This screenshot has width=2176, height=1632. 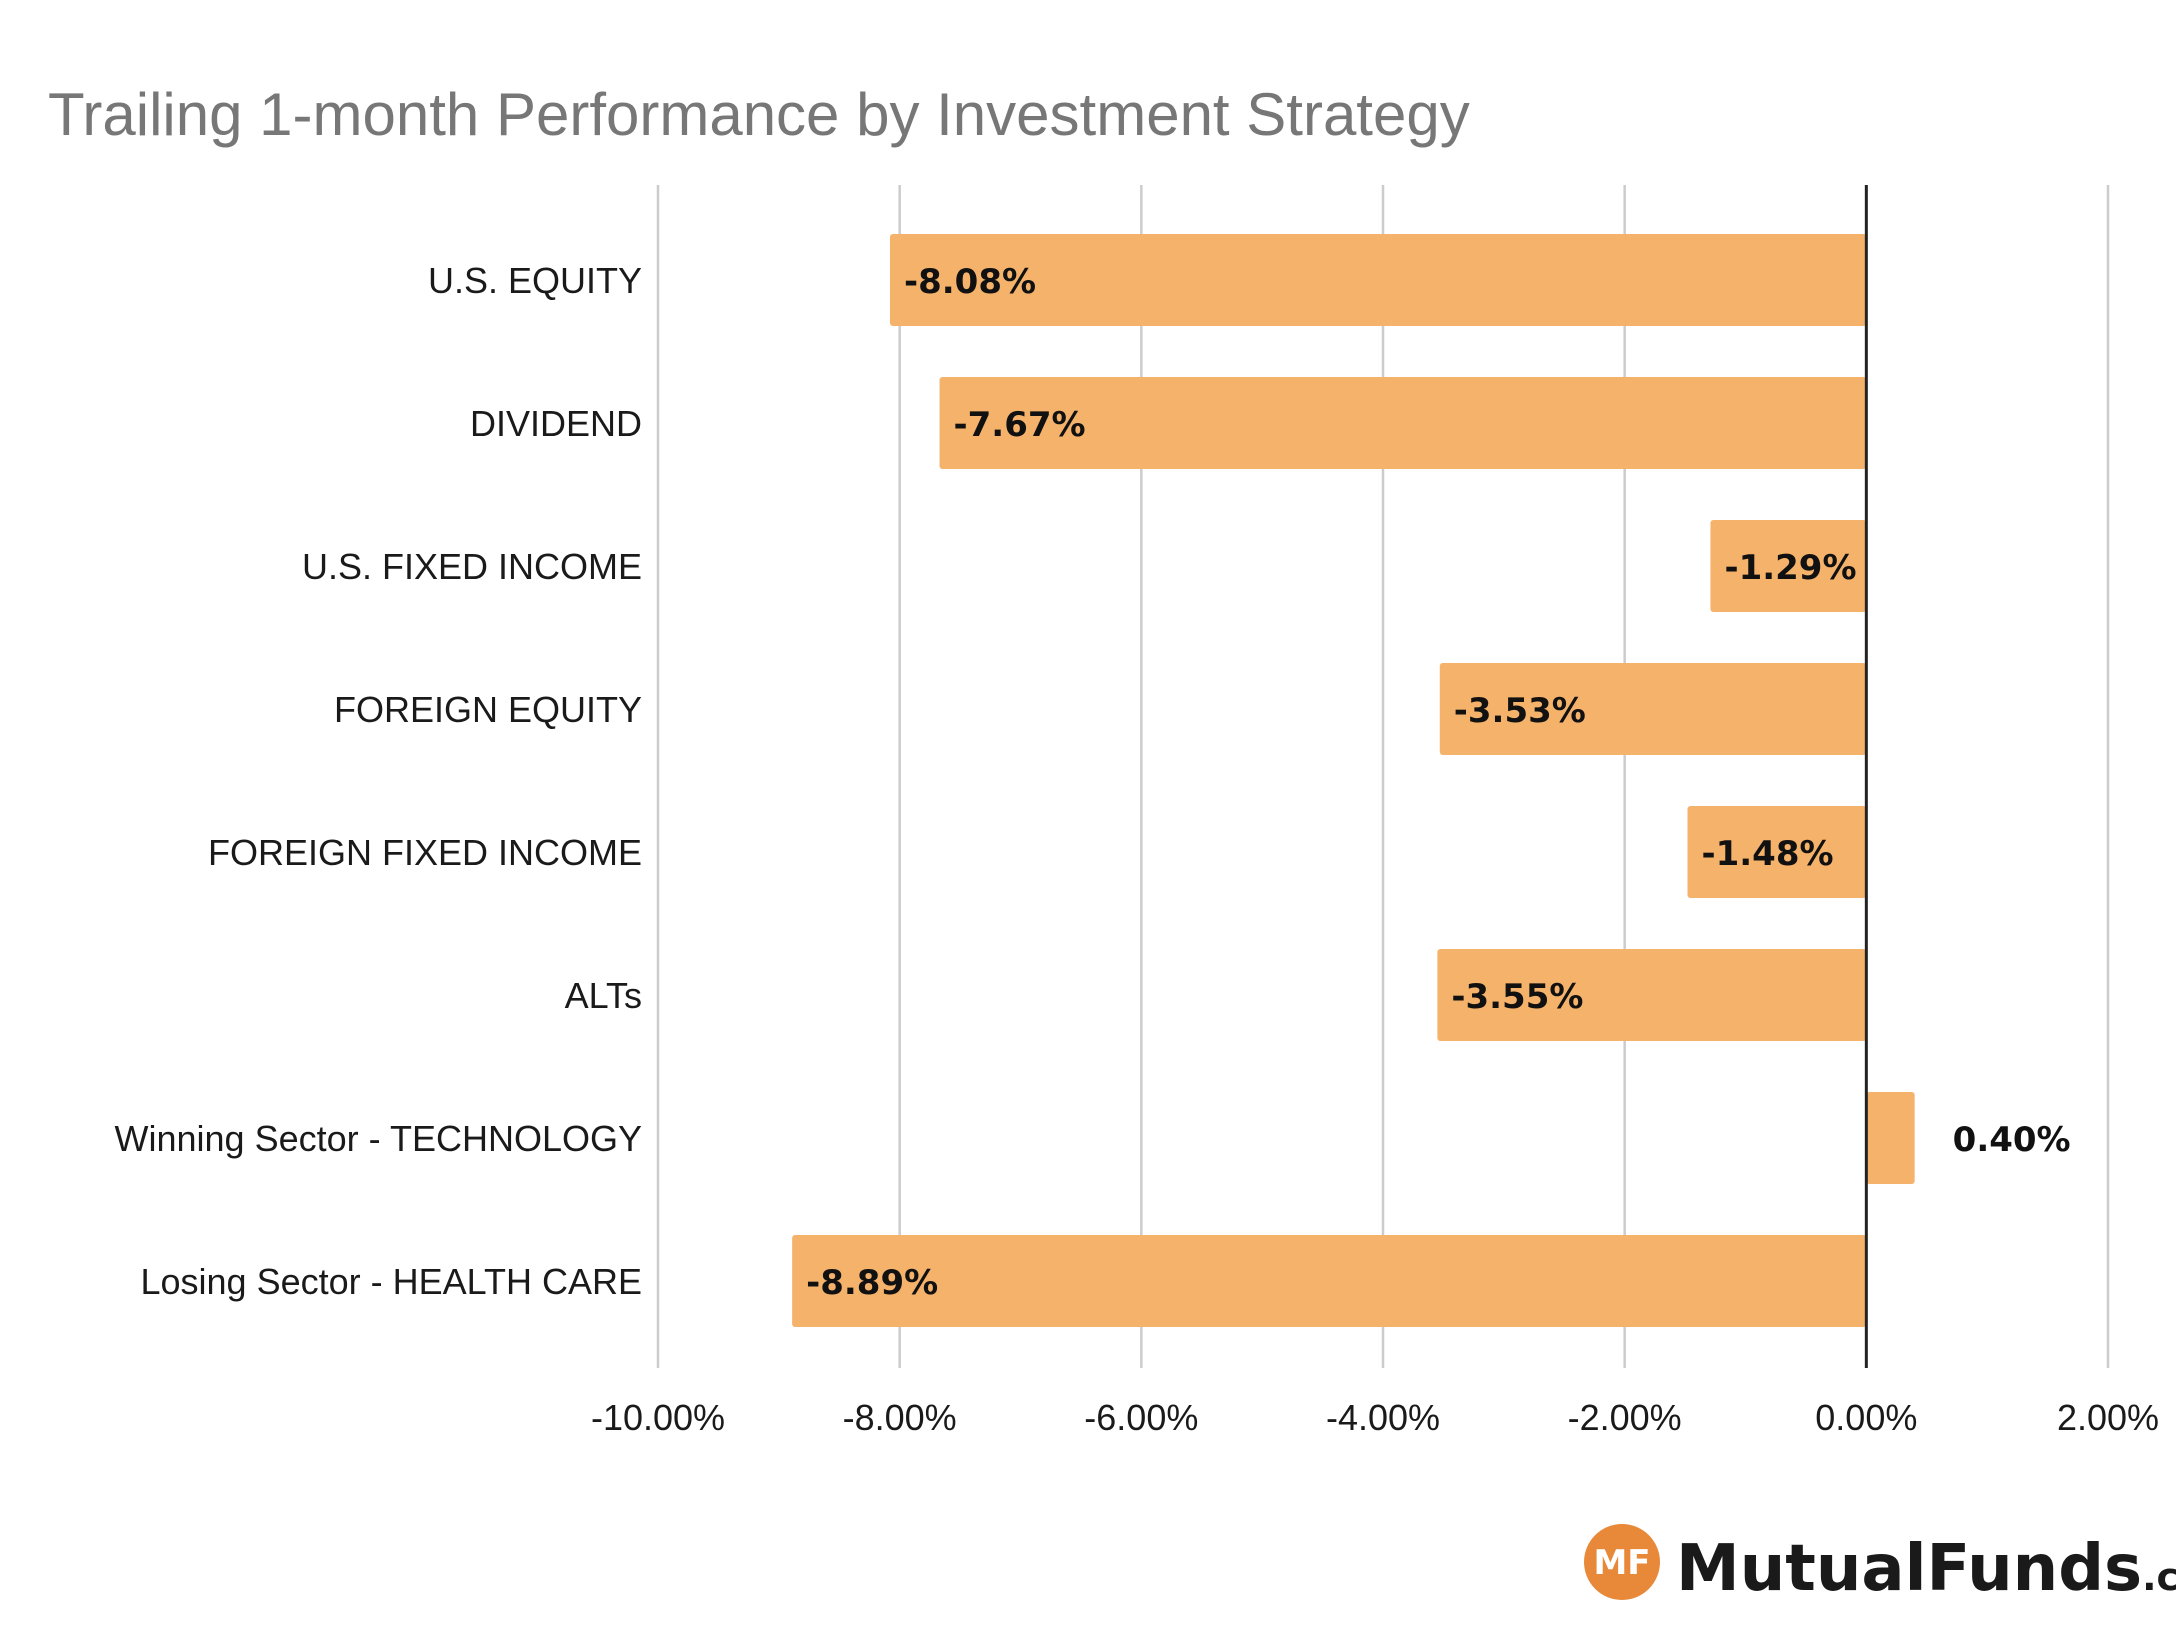 What do you see at coordinates (391, 1281) in the screenshot?
I see `category-label: Losing Sector - HEALTH CARE` at bounding box center [391, 1281].